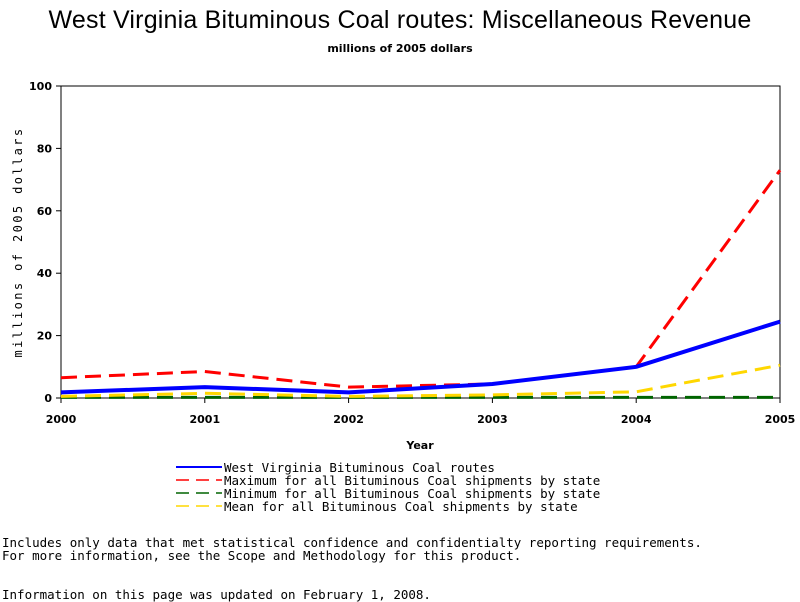  I want to click on y-tick-label: 20, so click(45, 336).